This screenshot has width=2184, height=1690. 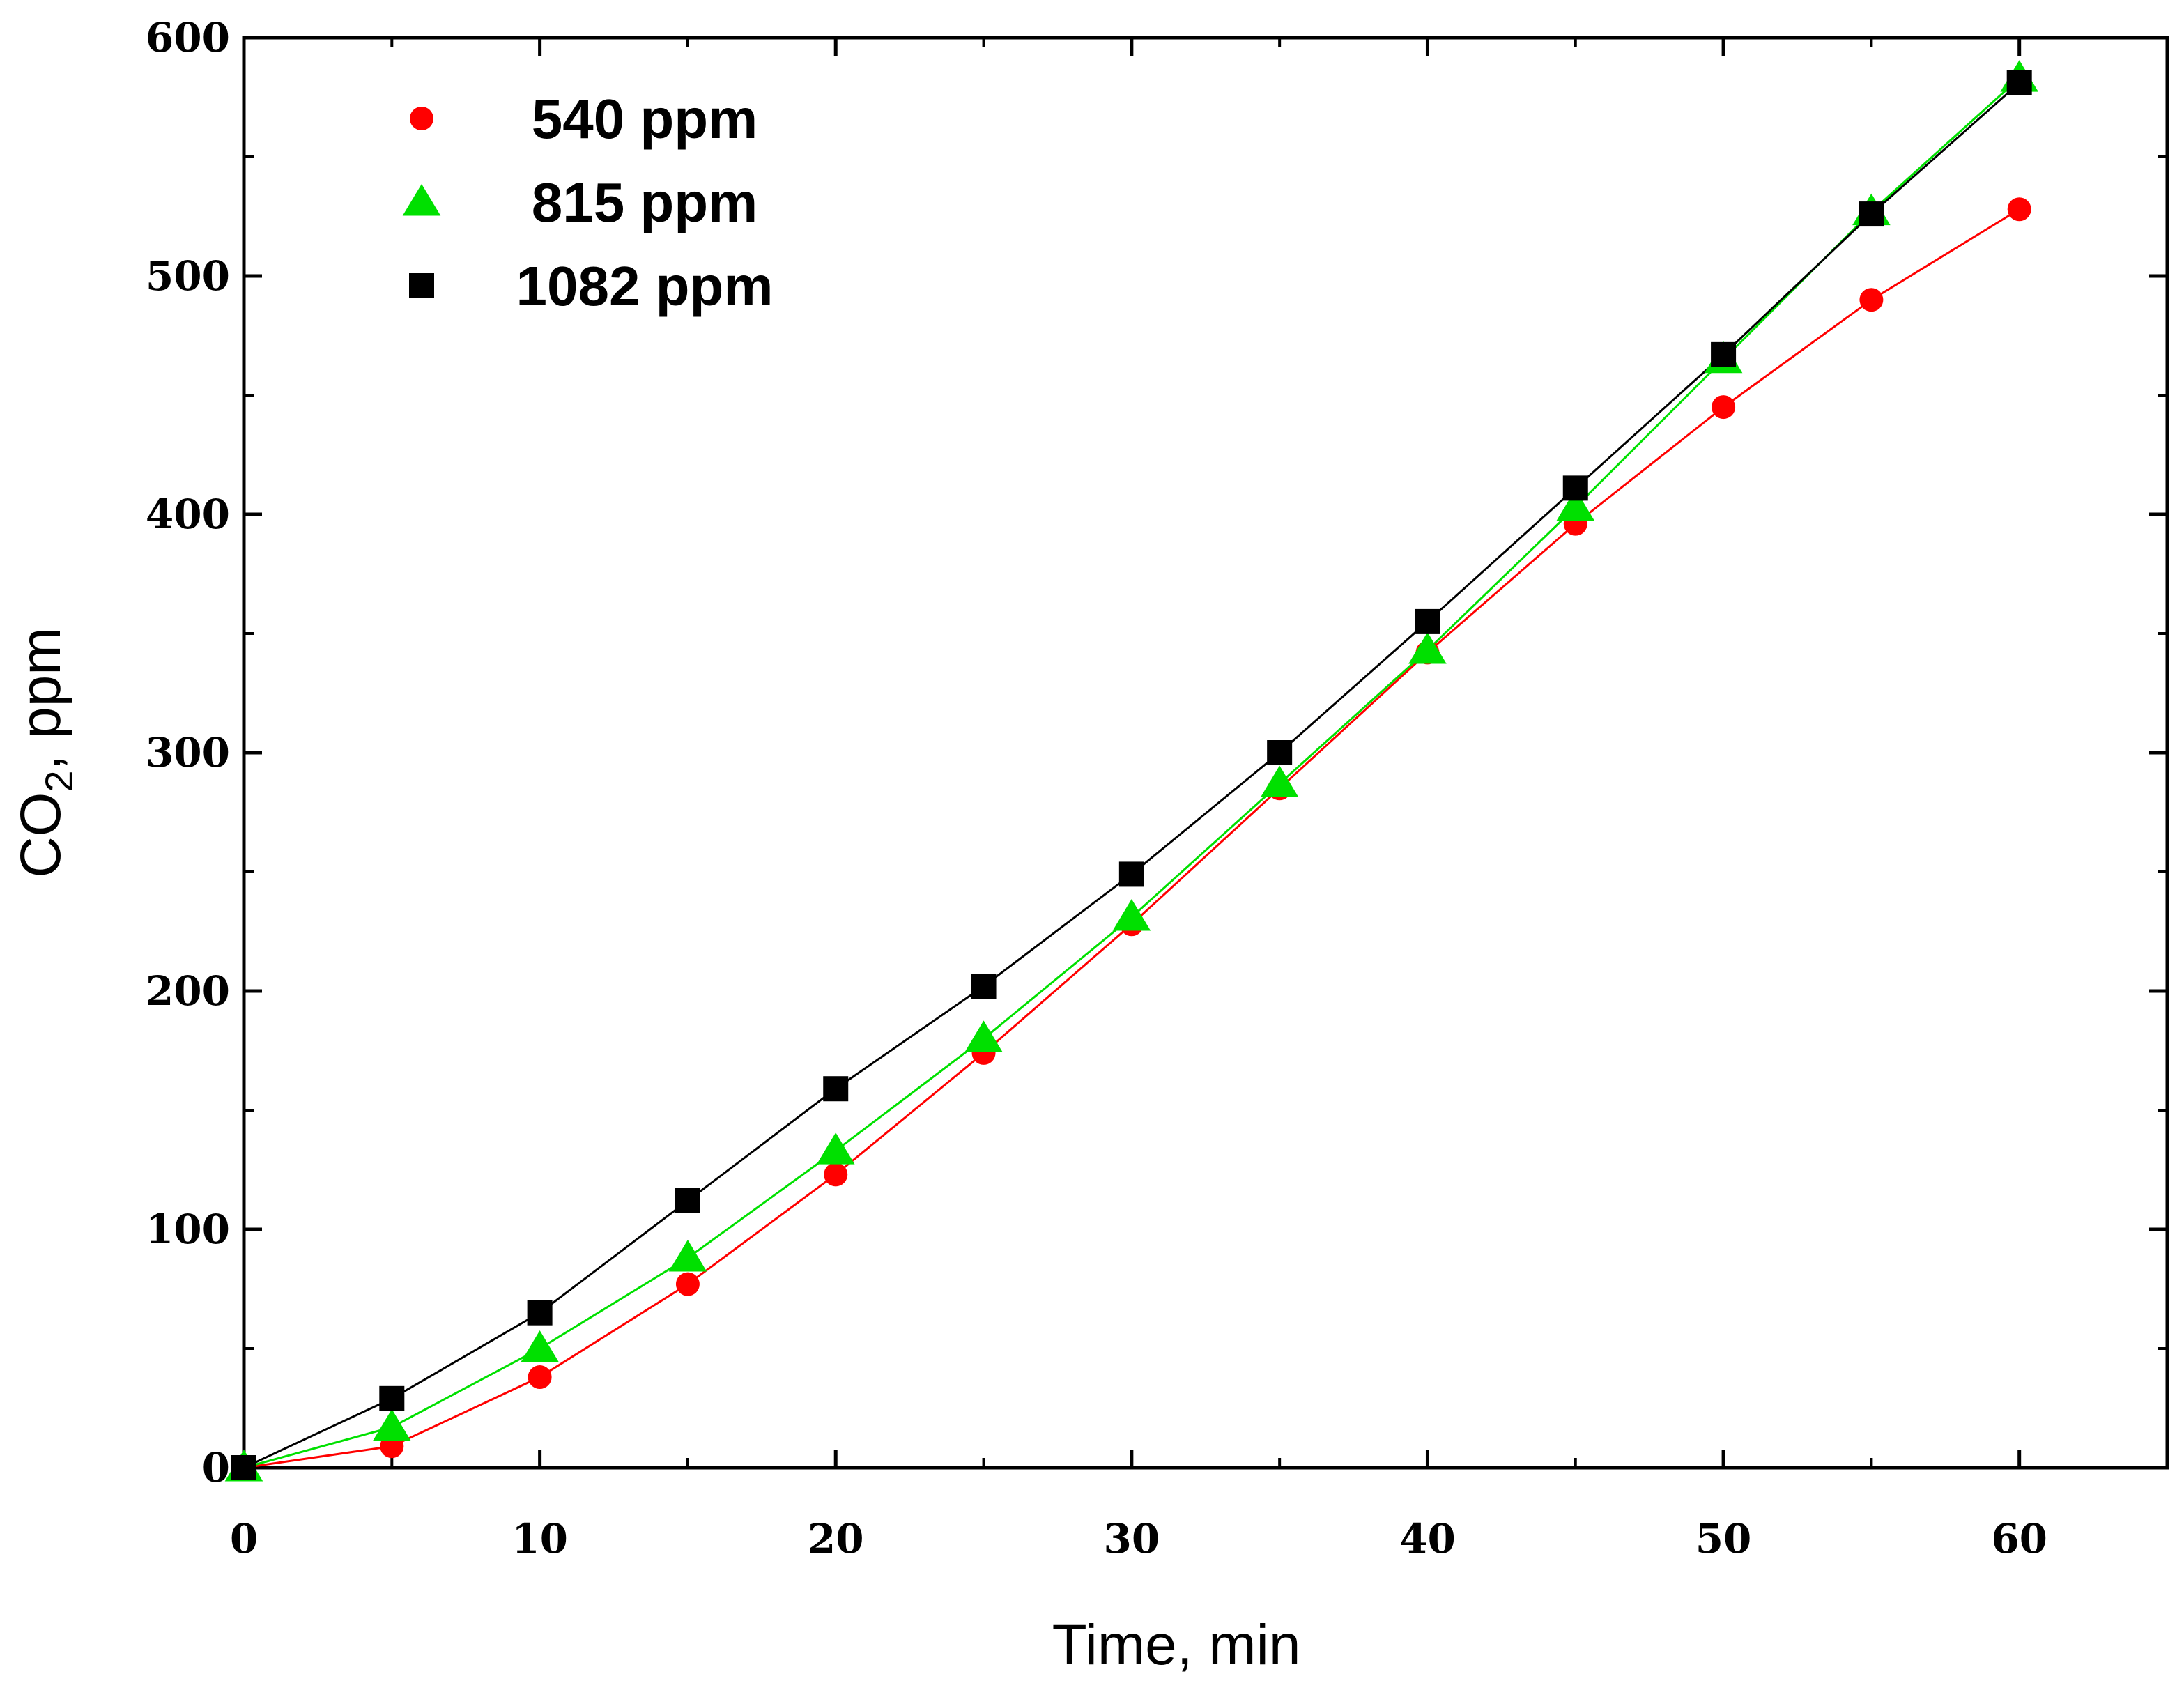 What do you see at coordinates (645, 119) in the screenshot?
I see `legend-label-1: 540 ppm` at bounding box center [645, 119].